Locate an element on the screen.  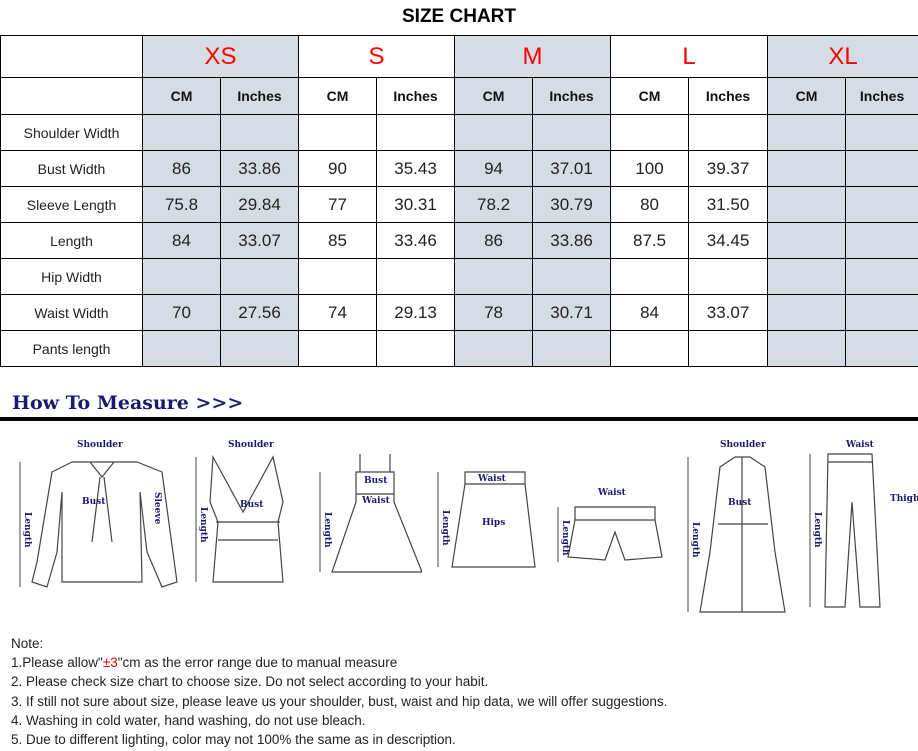
table-cell: 94 is located at coordinates (494, 168).